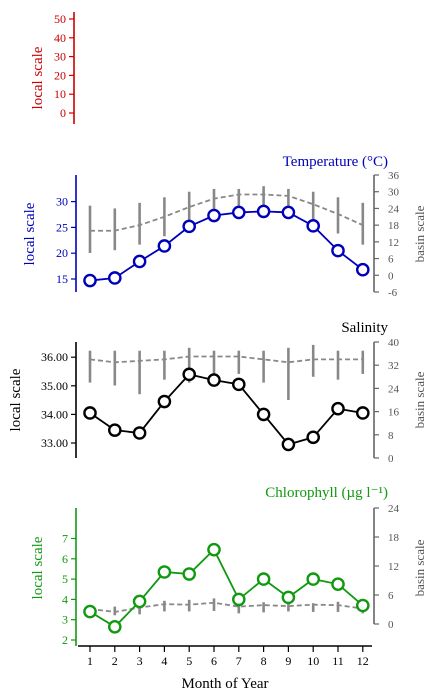  Describe the element at coordinates (66, 240) in the screenshot. I see `temperature-left-ticks: 15 20 25 30` at that location.